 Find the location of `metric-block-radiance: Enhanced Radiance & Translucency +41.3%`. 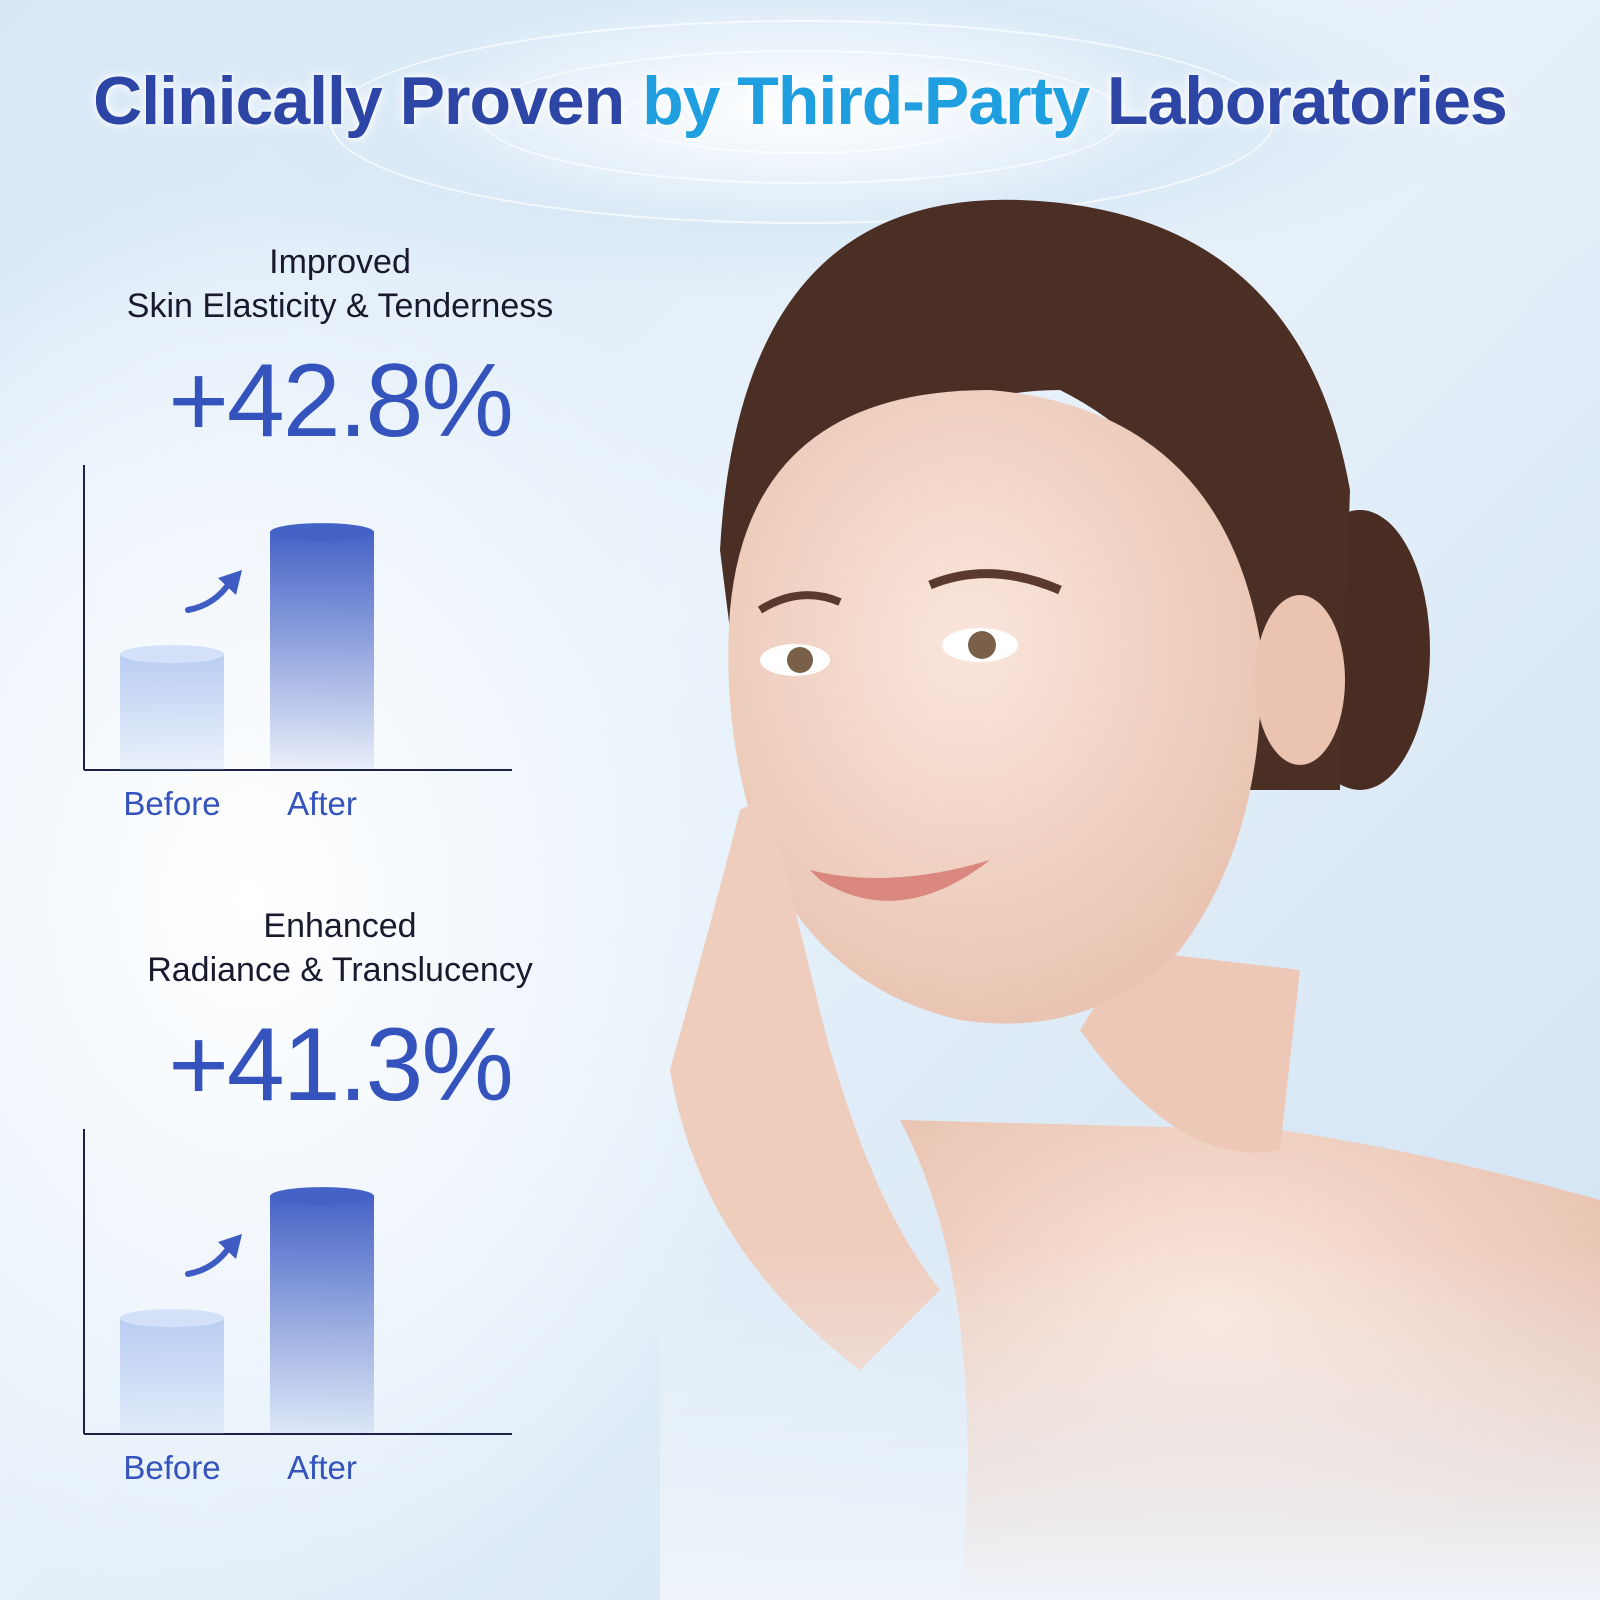

metric-block-radiance: Enhanced Radiance & Translucency +41.3% is located at coordinates (340, 1014).